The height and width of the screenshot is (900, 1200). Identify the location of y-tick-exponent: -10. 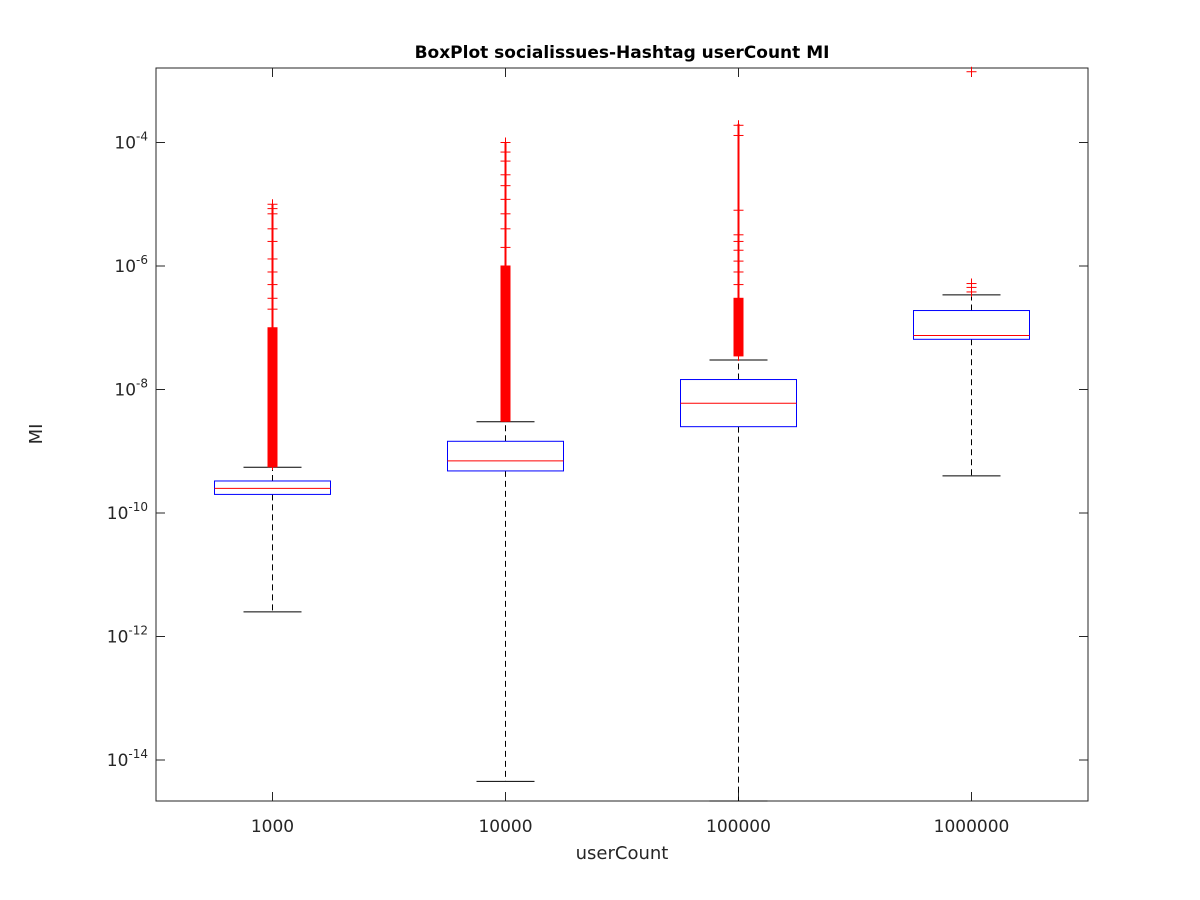
(138, 507).